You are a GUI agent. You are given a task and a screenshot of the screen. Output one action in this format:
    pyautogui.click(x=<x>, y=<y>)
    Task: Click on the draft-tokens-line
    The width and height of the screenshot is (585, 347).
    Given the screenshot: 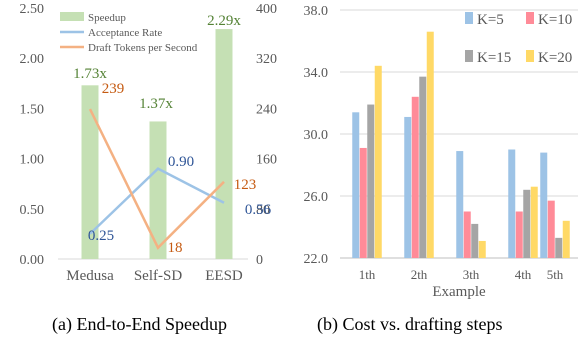 What is the action you would take?
    pyautogui.click(x=156, y=179)
    